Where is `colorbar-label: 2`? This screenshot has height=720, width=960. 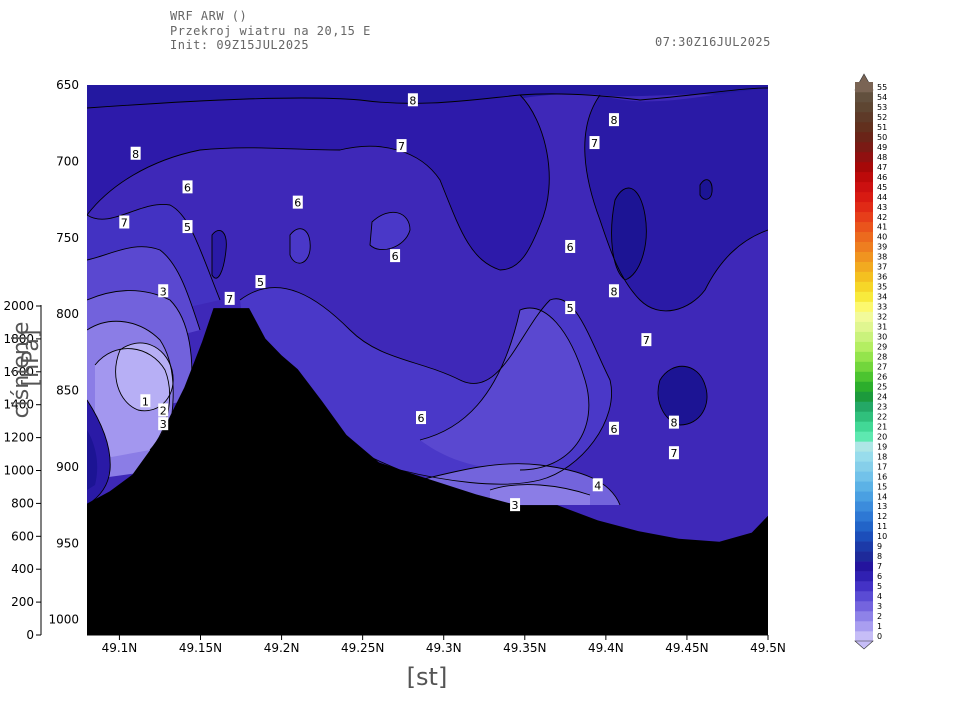 colorbar-label: 2 is located at coordinates (879, 616).